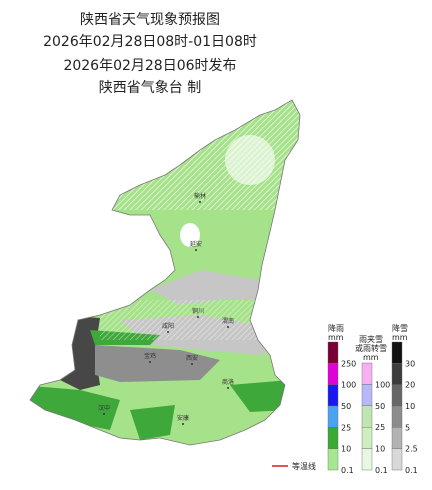 The width and height of the screenshot is (432, 490). Describe the element at coordinates (200, 196) in the screenshot. I see `city-label: 榆林` at that location.